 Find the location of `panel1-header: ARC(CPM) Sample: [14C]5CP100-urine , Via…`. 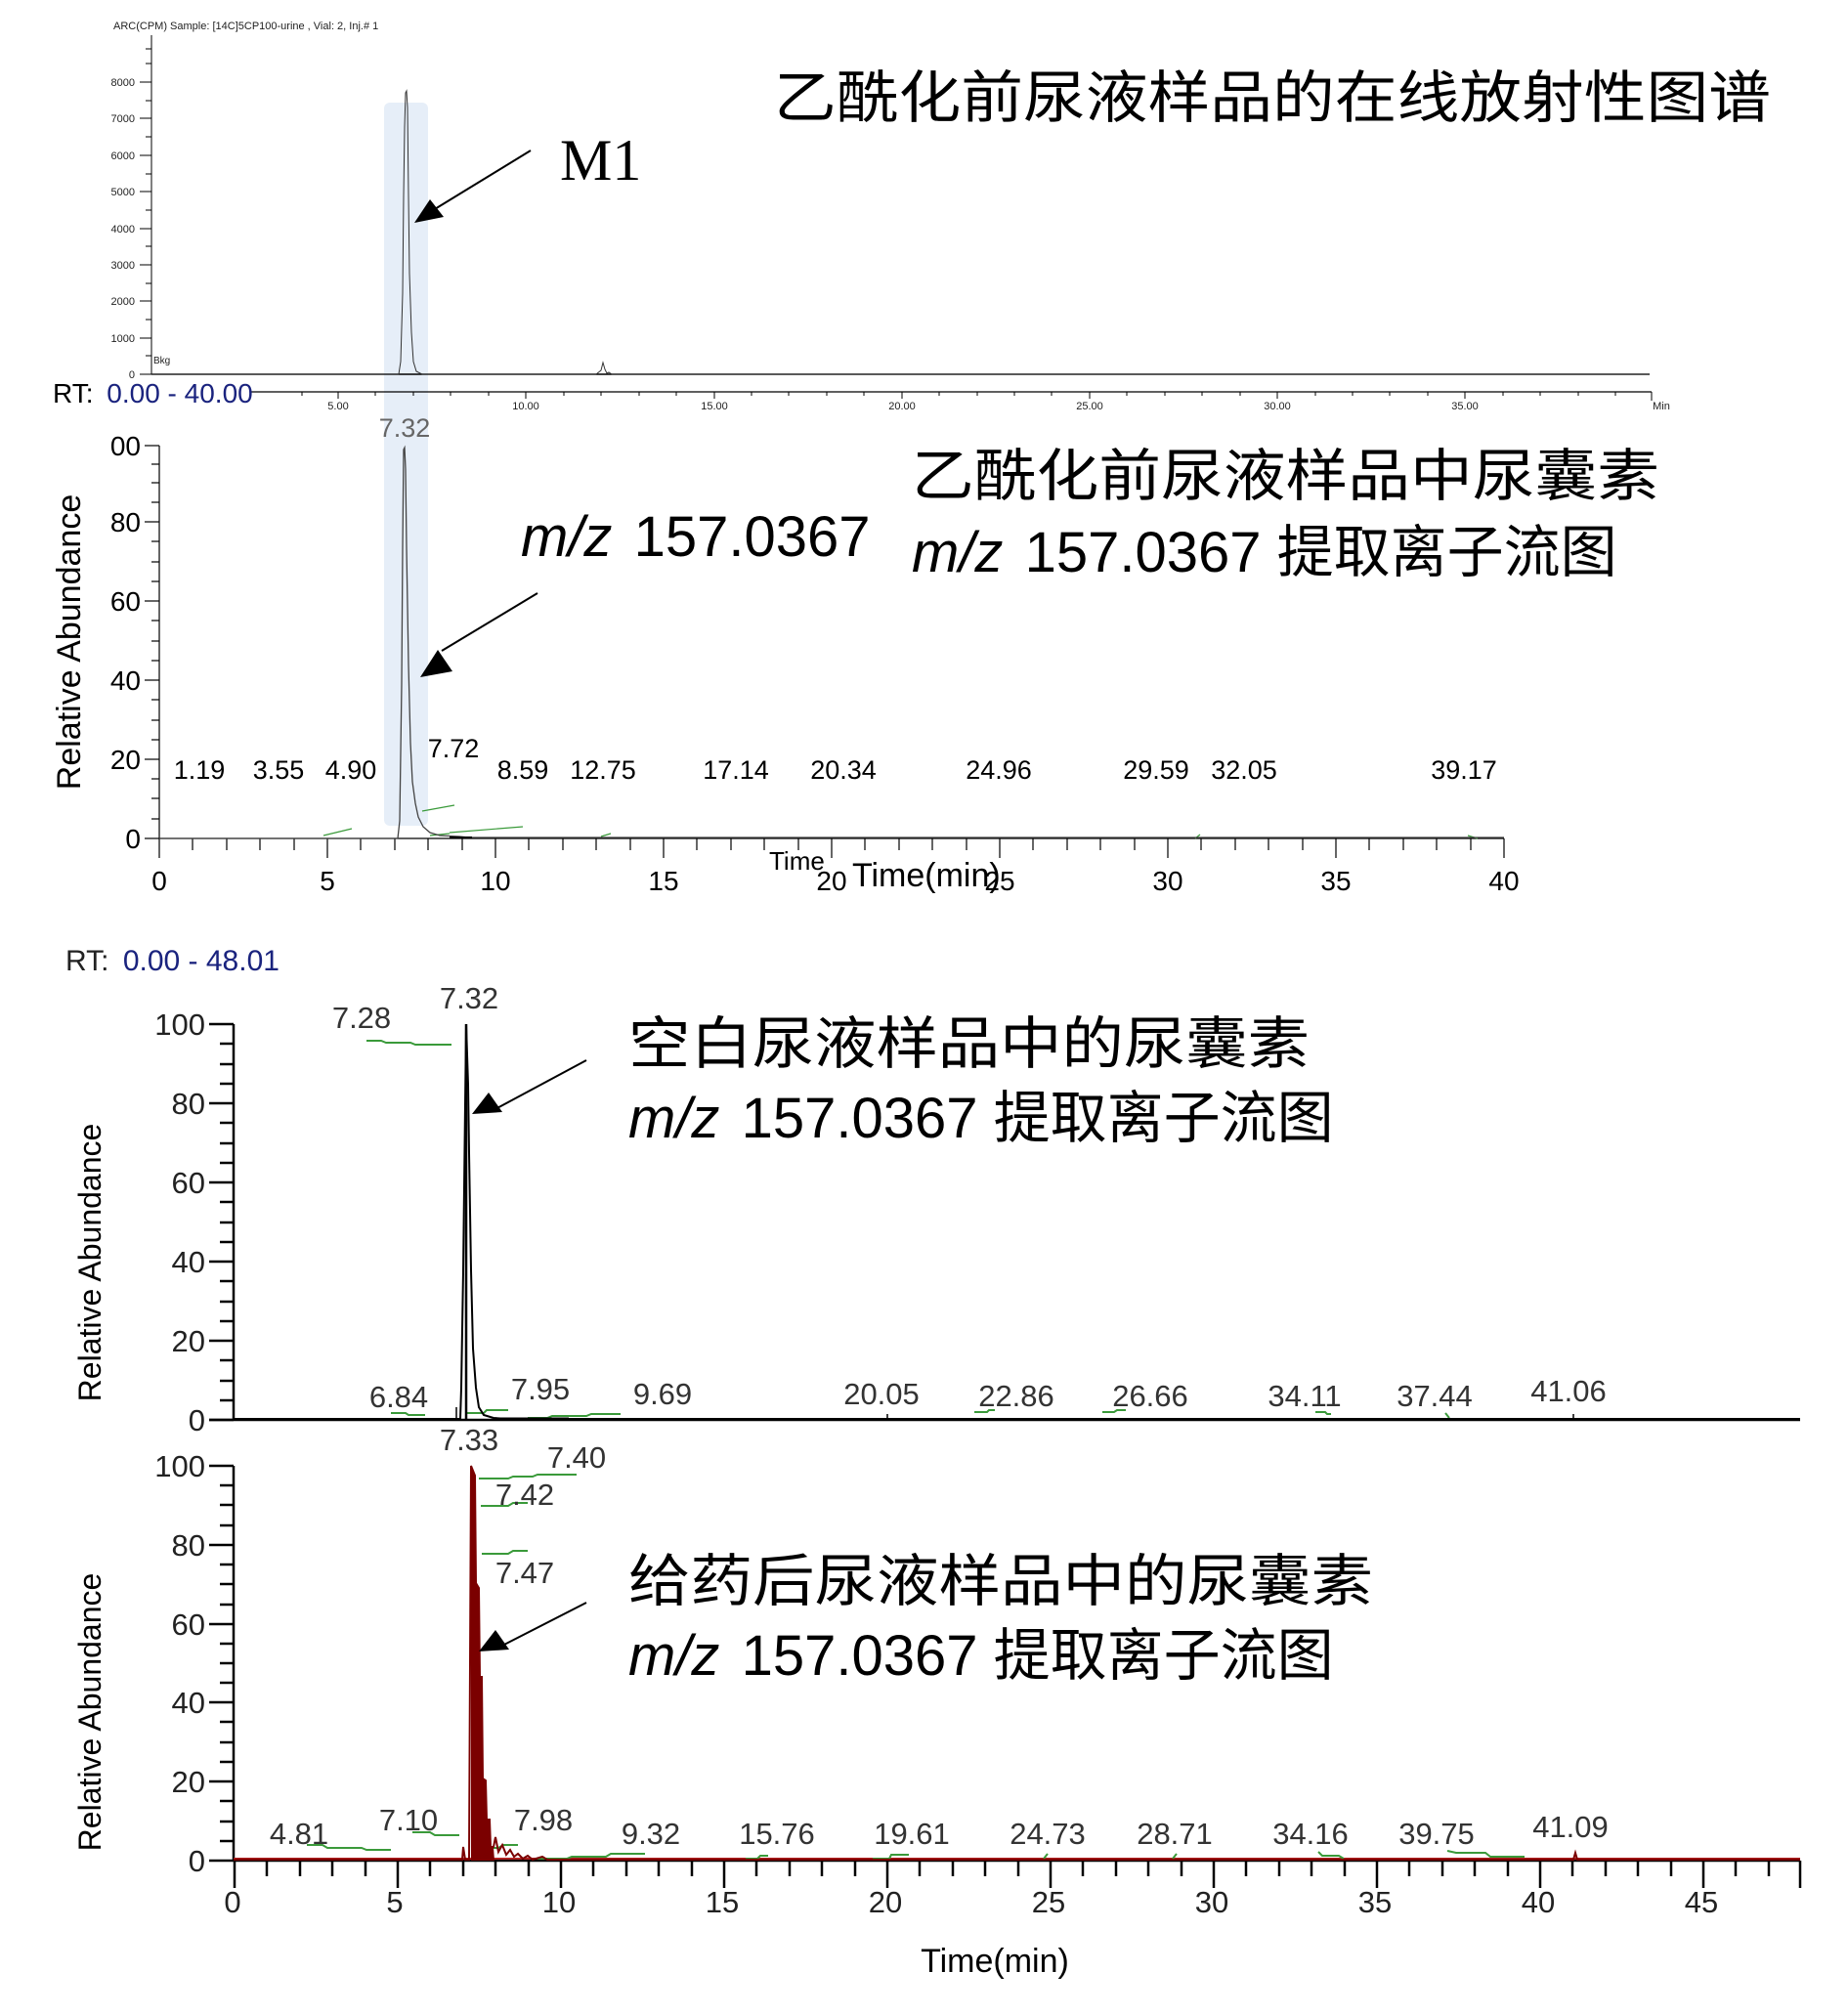

panel1-header: ARC(CPM) Sample: [14C]5CP100-urine , Via… is located at coordinates (245, 26).